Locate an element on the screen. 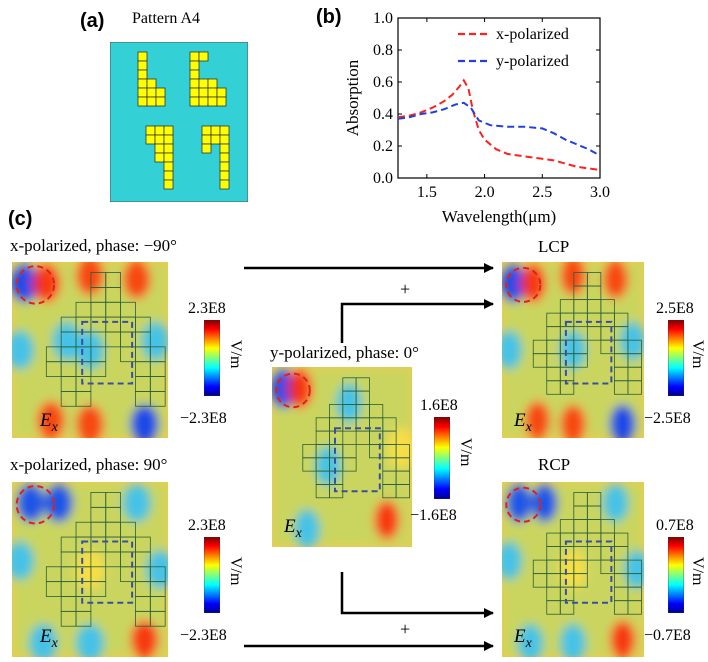 The image size is (708, 662). colorbar-min-br: −0.7E8 is located at coordinates (667, 635).